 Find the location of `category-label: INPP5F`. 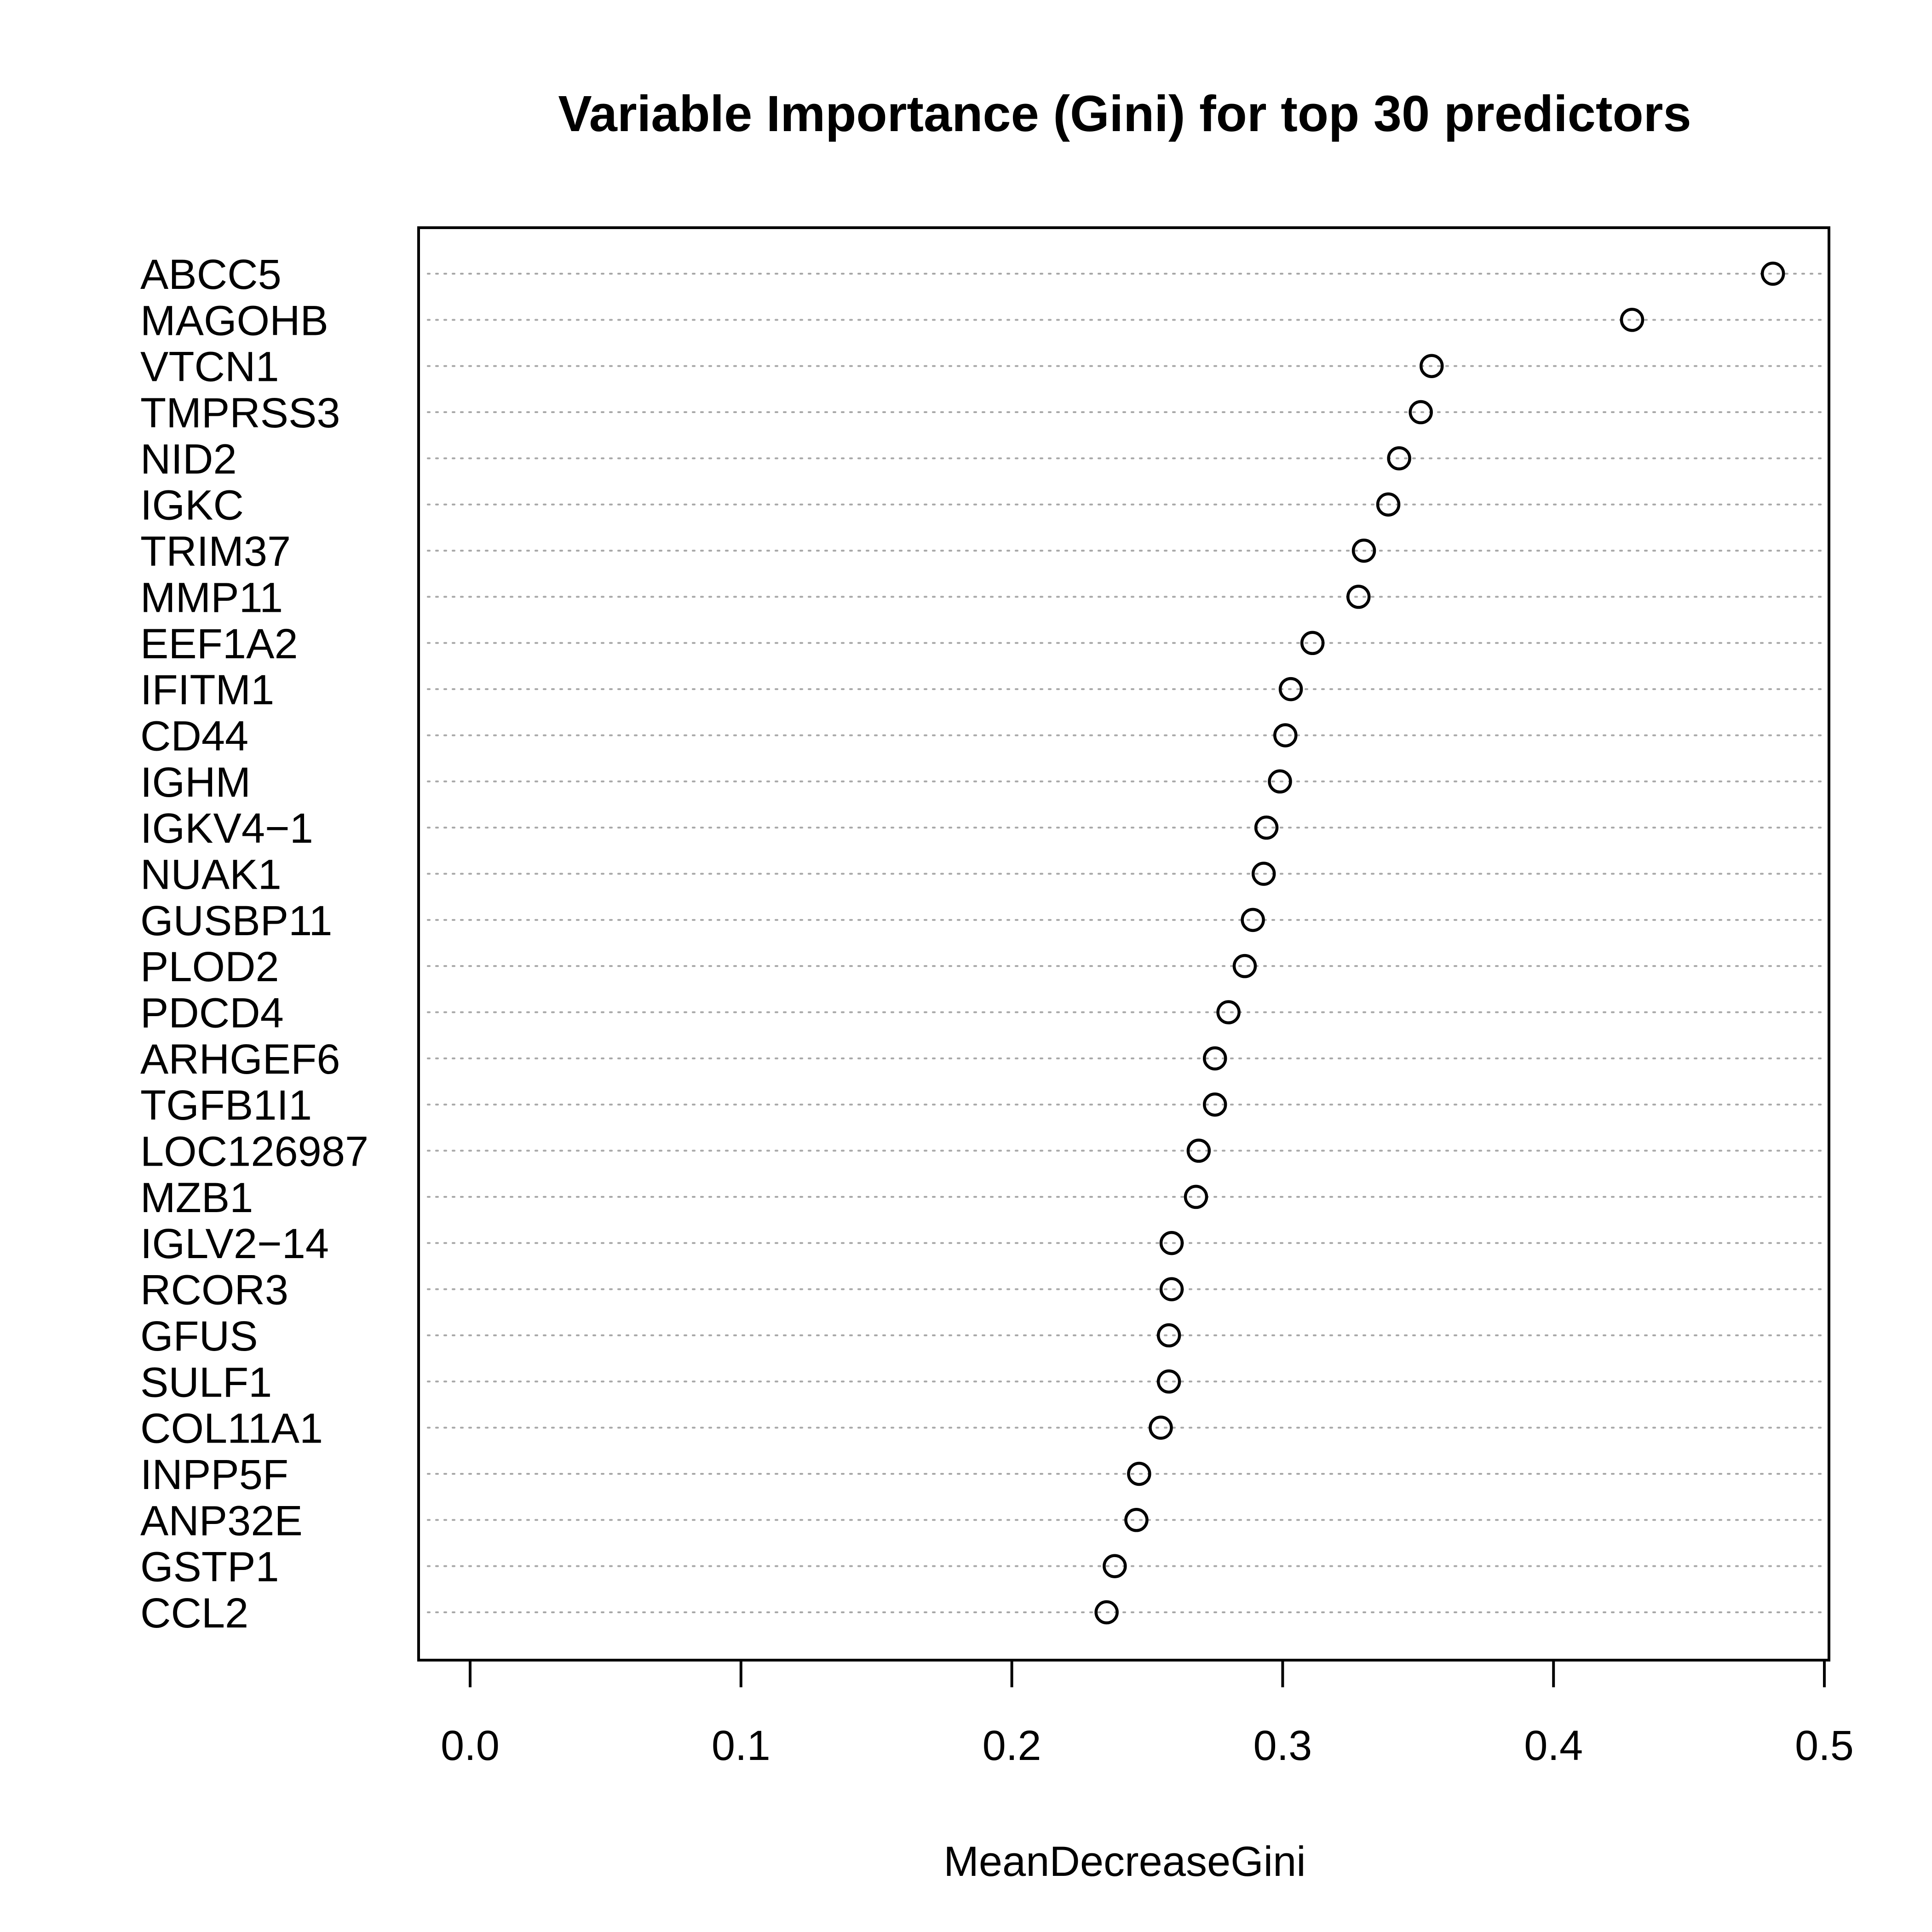

category-label: INPP5F is located at coordinates (214, 1474).